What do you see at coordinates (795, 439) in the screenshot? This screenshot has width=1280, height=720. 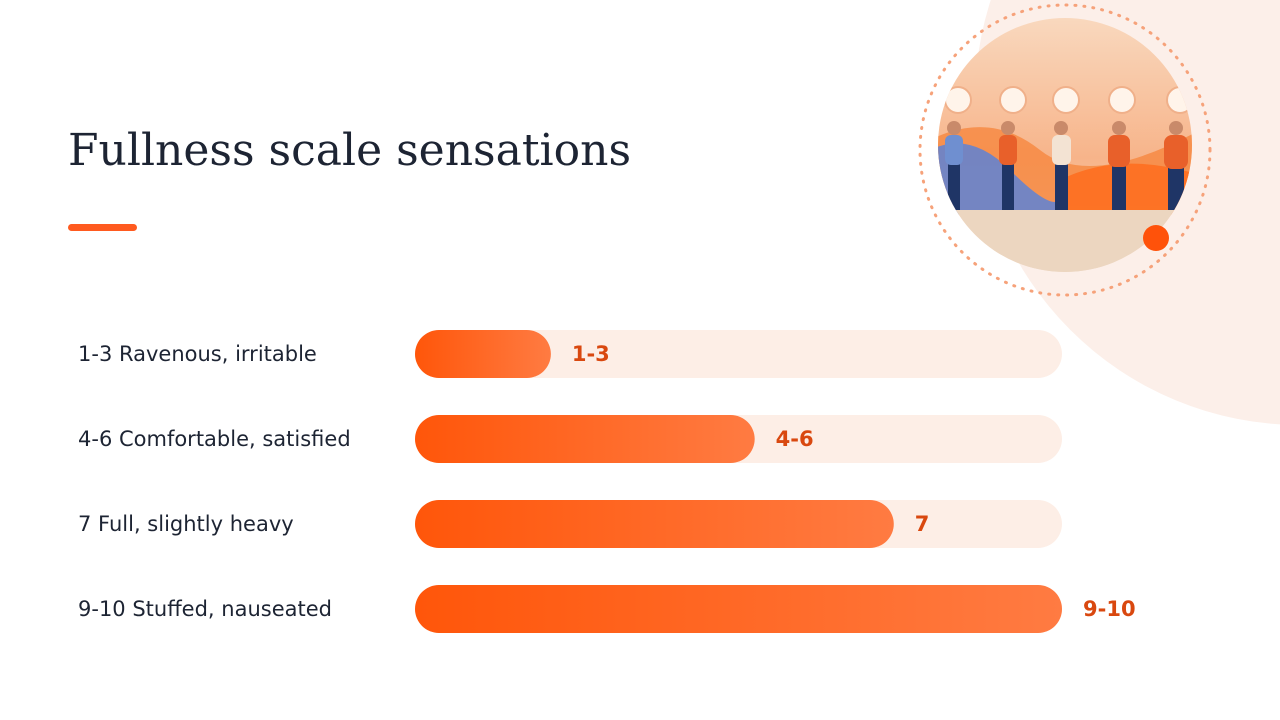 I see `value-label: 4-6` at bounding box center [795, 439].